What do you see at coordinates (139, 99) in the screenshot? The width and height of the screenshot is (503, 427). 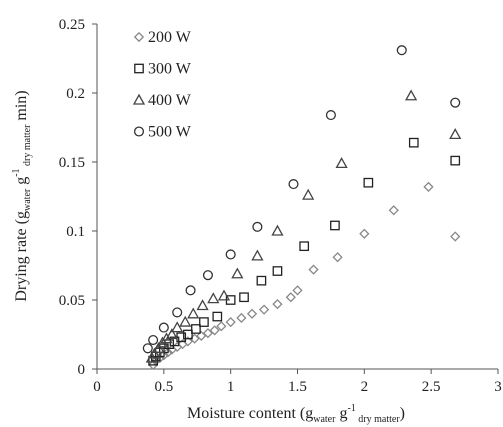 I see `legend-marker-triangle` at bounding box center [139, 99].